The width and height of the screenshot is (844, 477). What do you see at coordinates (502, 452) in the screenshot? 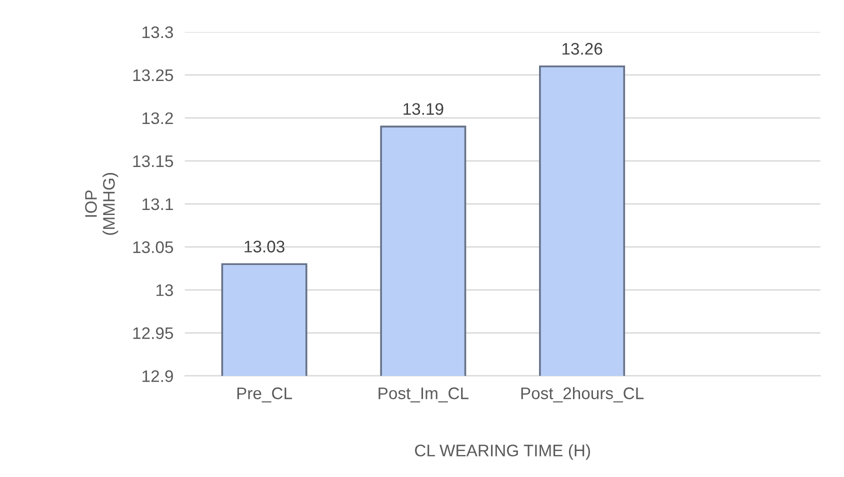
I see `x-axis-title: CL WEARING TIME (H)` at bounding box center [502, 452].